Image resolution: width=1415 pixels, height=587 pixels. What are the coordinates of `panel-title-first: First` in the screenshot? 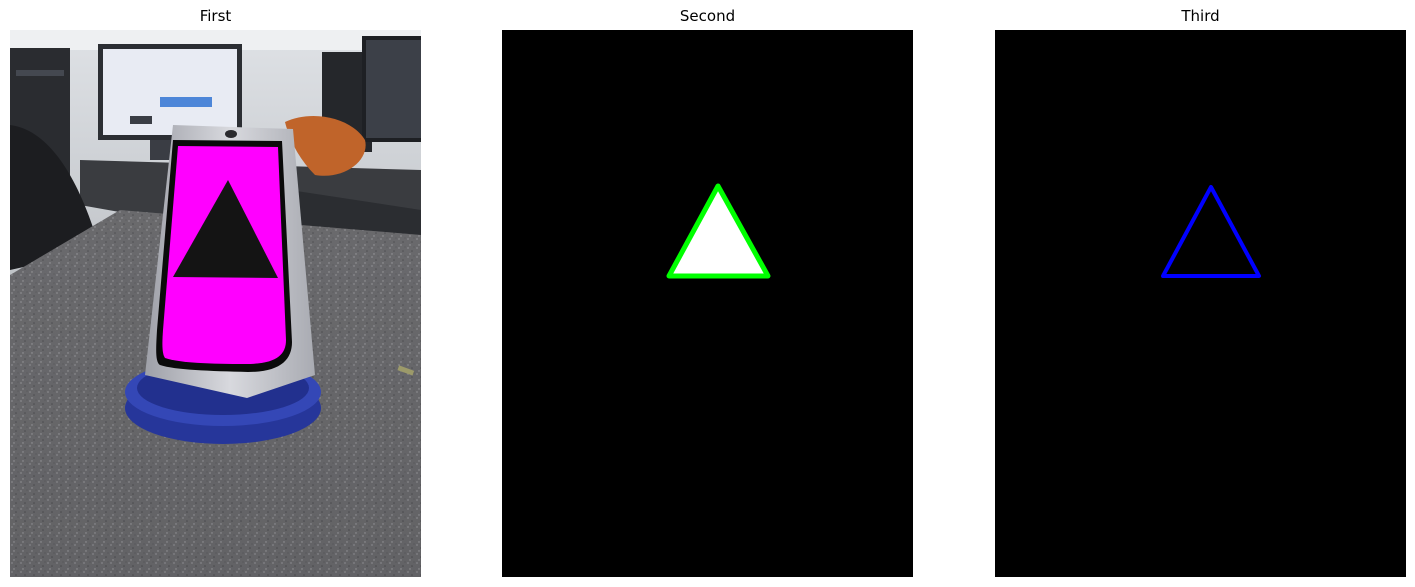 It's located at (215, 16).